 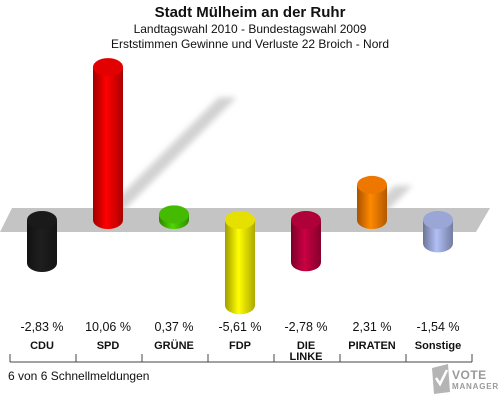 What do you see at coordinates (79, 376) in the screenshot?
I see `report-status-note: 6 von 6 Schnellmeldungen` at bounding box center [79, 376].